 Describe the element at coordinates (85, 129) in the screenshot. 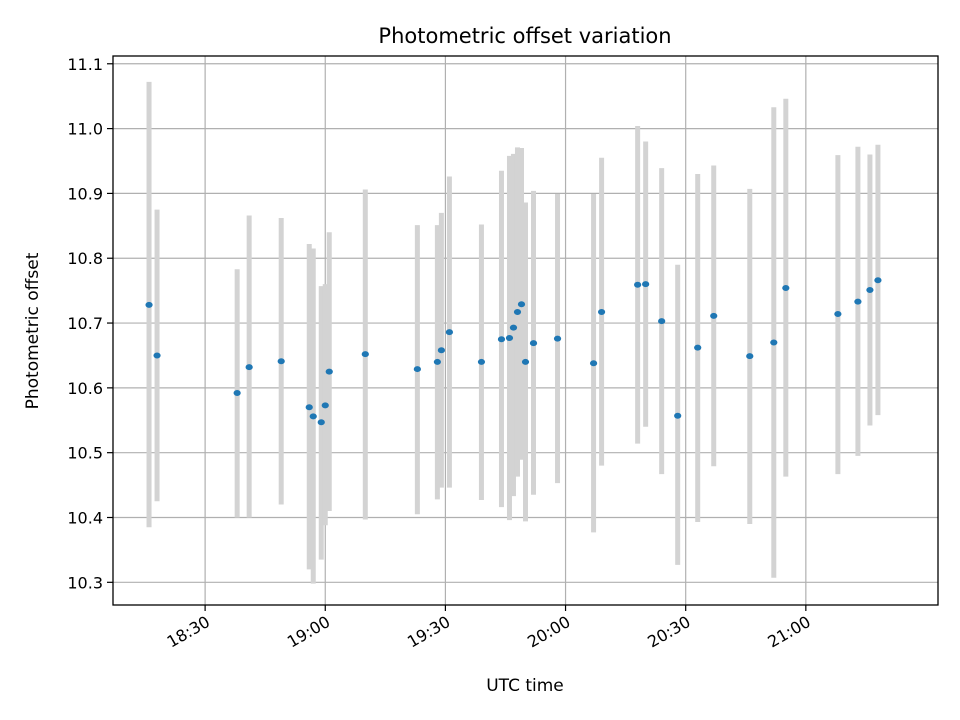

I see `y-tick-label: 11.0` at that location.